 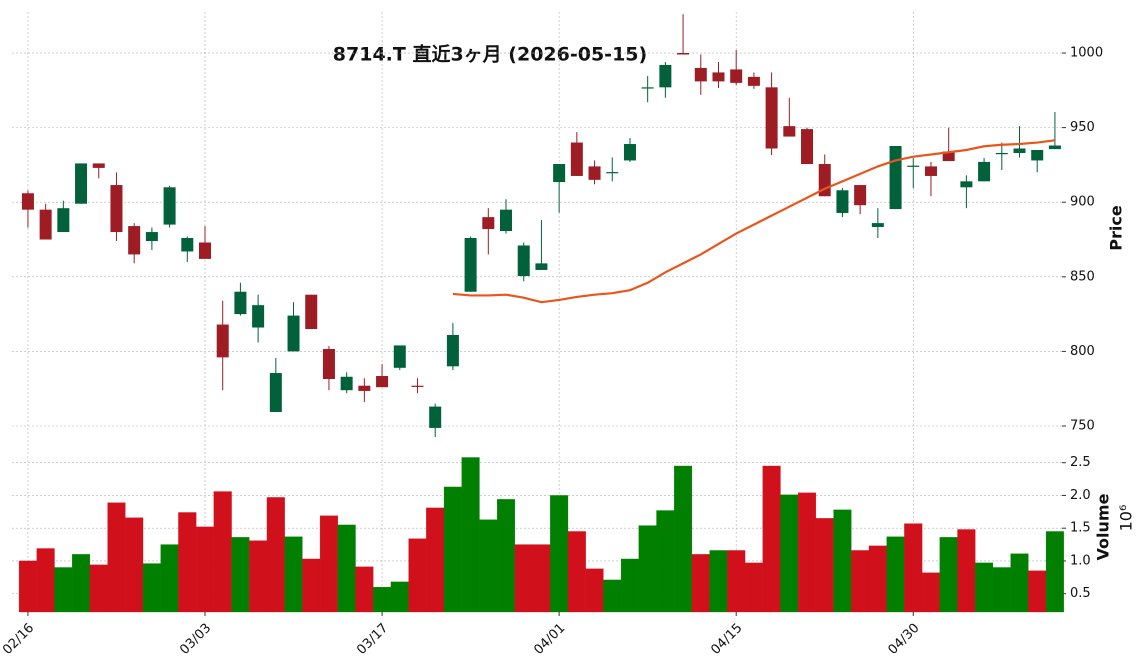 What do you see at coordinates (1082, 202) in the screenshot?
I see `y-tick-label: 900` at bounding box center [1082, 202].